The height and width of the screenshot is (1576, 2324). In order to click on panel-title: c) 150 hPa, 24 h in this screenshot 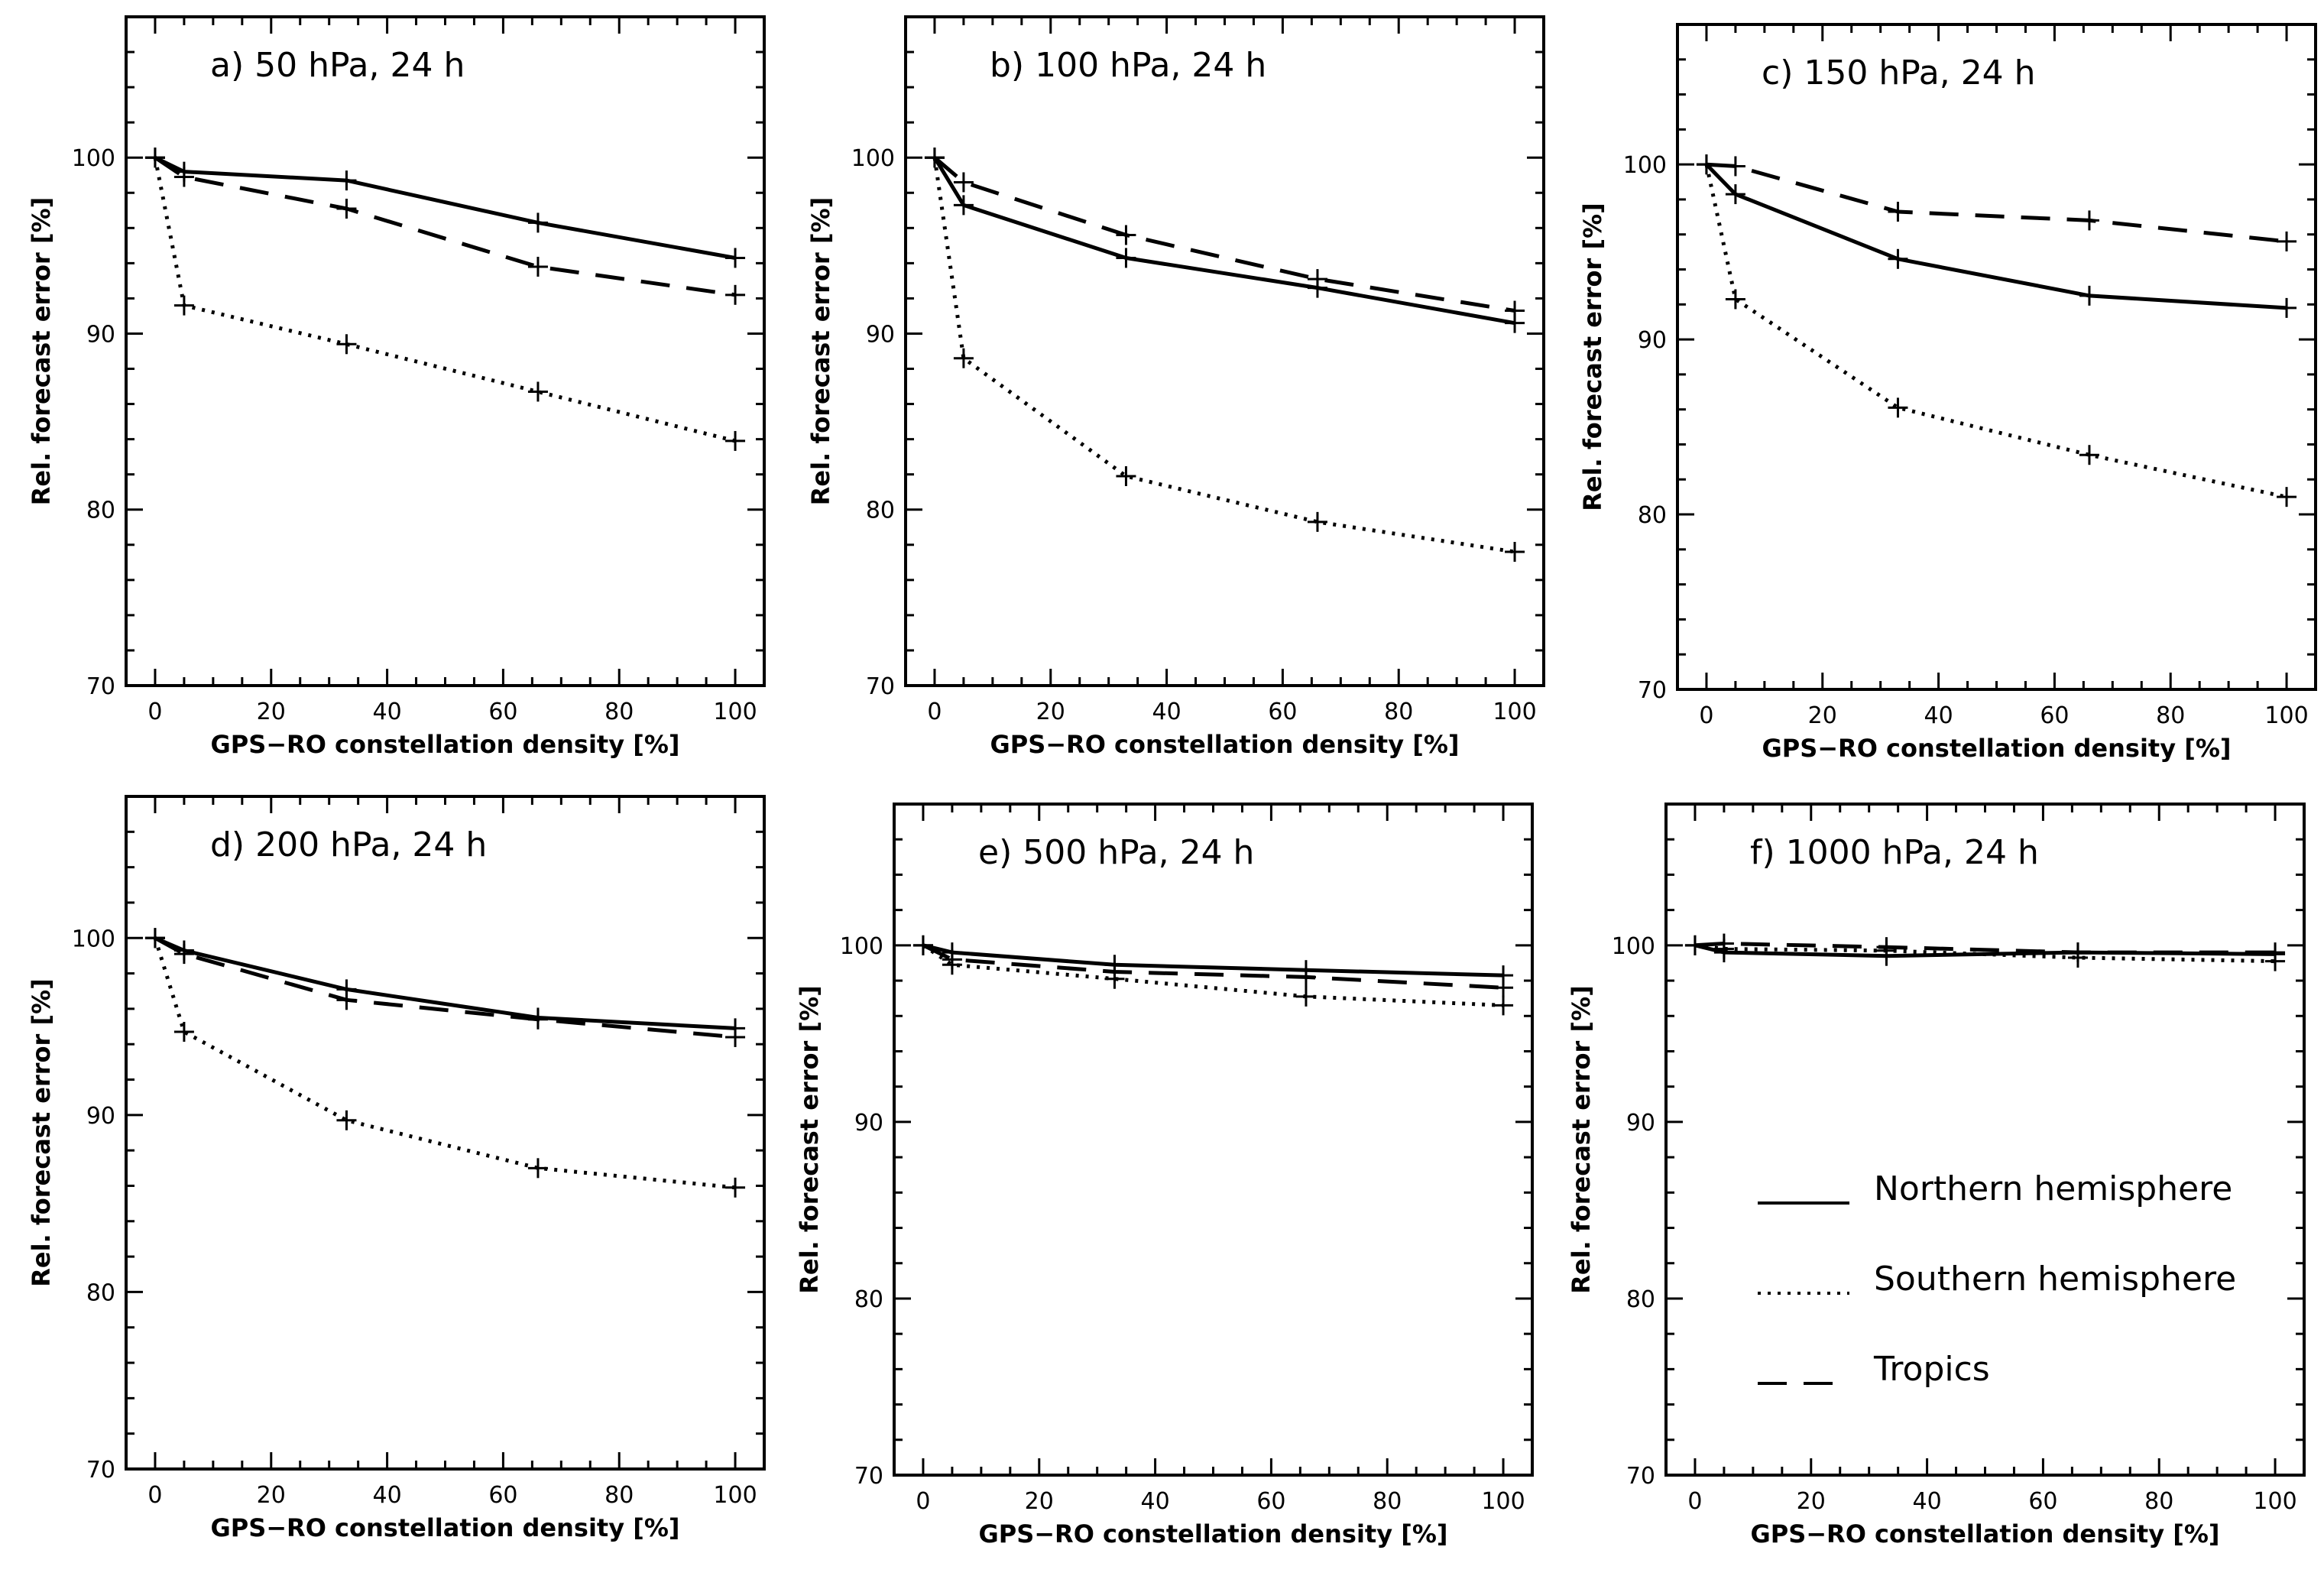, I will do `click(1899, 73)`.